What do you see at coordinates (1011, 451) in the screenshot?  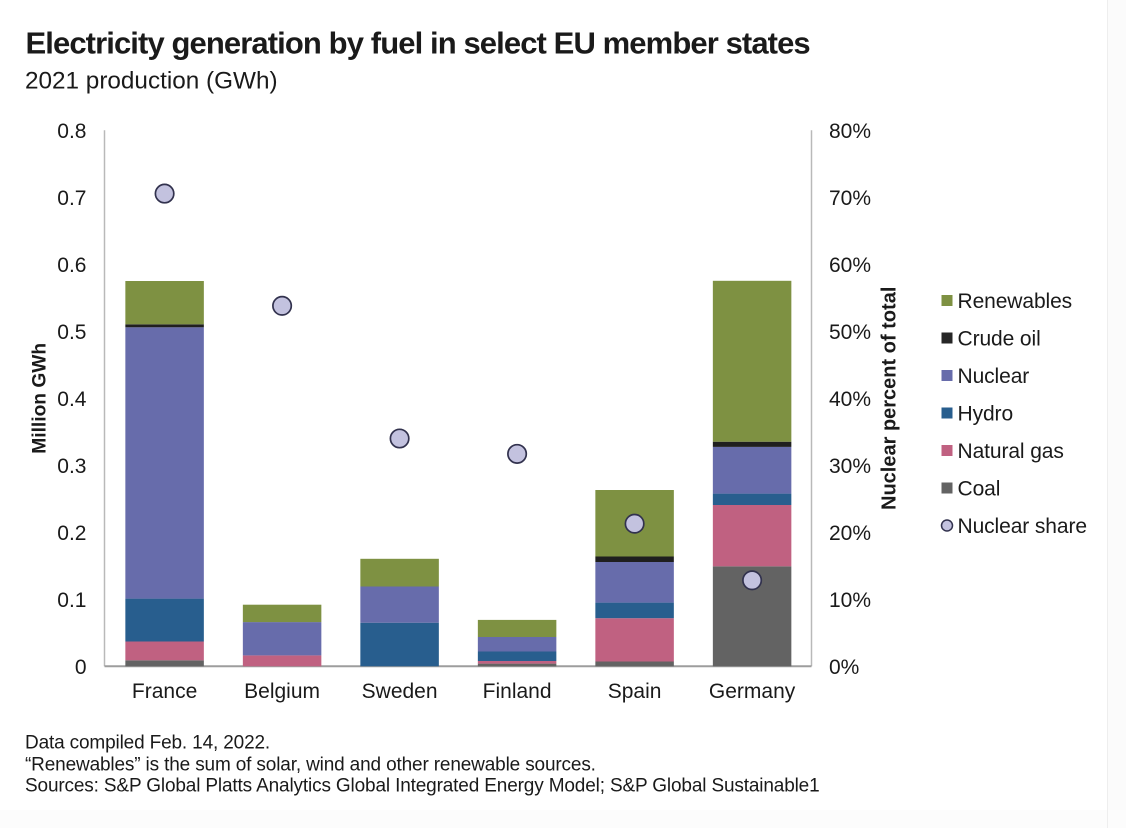 I see `svg-text: Natural gas` at bounding box center [1011, 451].